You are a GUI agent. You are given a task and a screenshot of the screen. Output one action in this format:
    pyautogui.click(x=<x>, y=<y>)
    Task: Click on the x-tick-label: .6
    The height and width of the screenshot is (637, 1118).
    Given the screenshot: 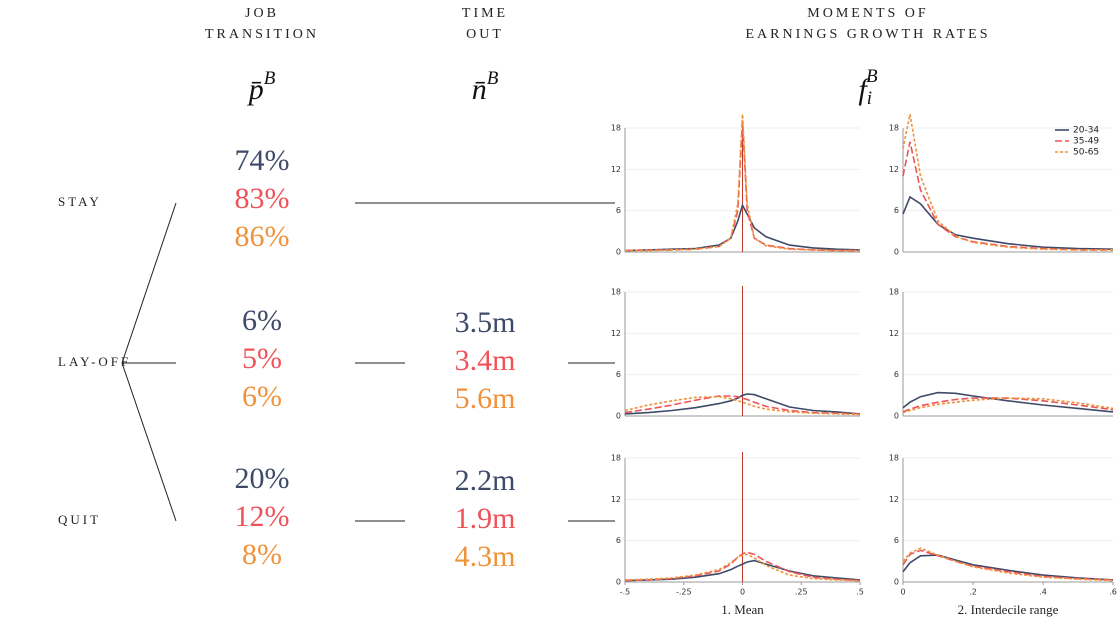 What is the action you would take?
    pyautogui.click(x=1113, y=592)
    